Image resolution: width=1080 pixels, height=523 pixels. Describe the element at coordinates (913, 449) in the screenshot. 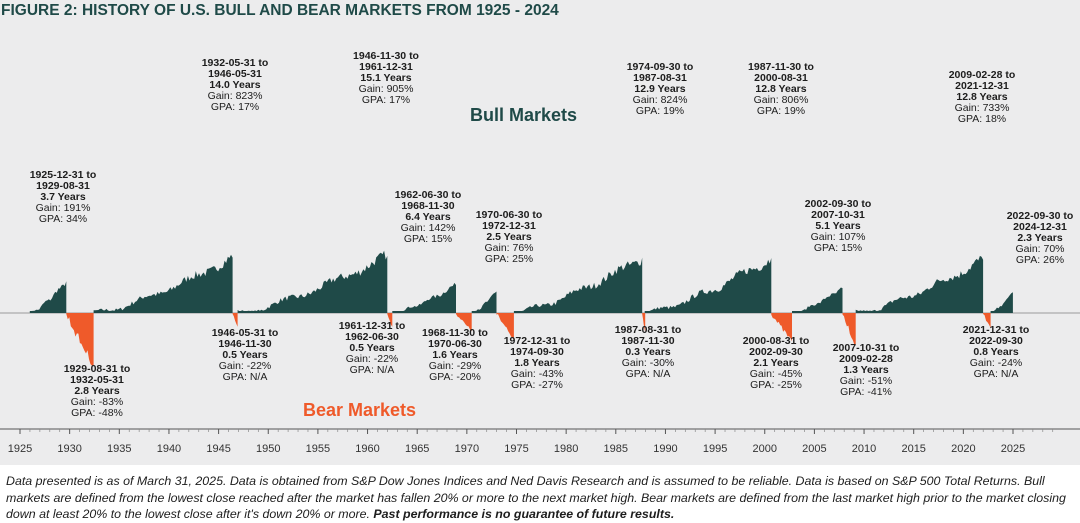

I see `x-tick-label: 2015` at that location.